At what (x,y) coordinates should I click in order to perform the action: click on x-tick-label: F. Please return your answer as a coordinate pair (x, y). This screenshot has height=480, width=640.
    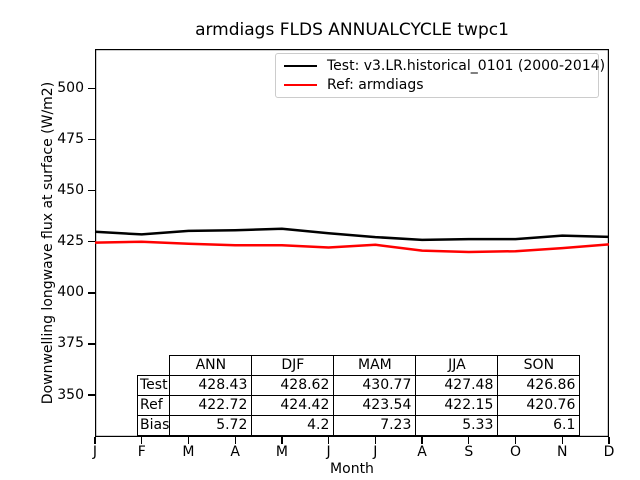
    Looking at the image, I should click on (141, 452).